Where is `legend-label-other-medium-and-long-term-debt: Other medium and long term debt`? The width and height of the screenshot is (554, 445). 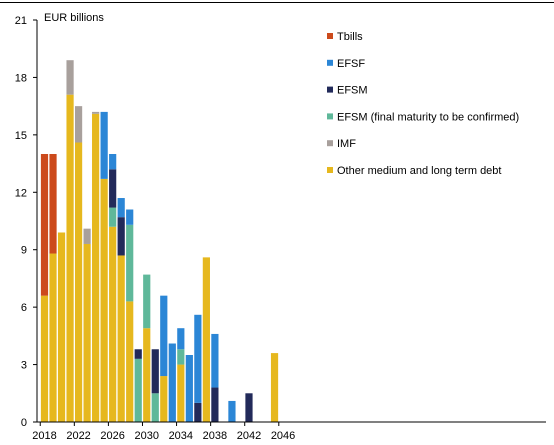
legend-label-other-medium-and-long-term-debt: Other medium and long term debt is located at coordinates (419, 171).